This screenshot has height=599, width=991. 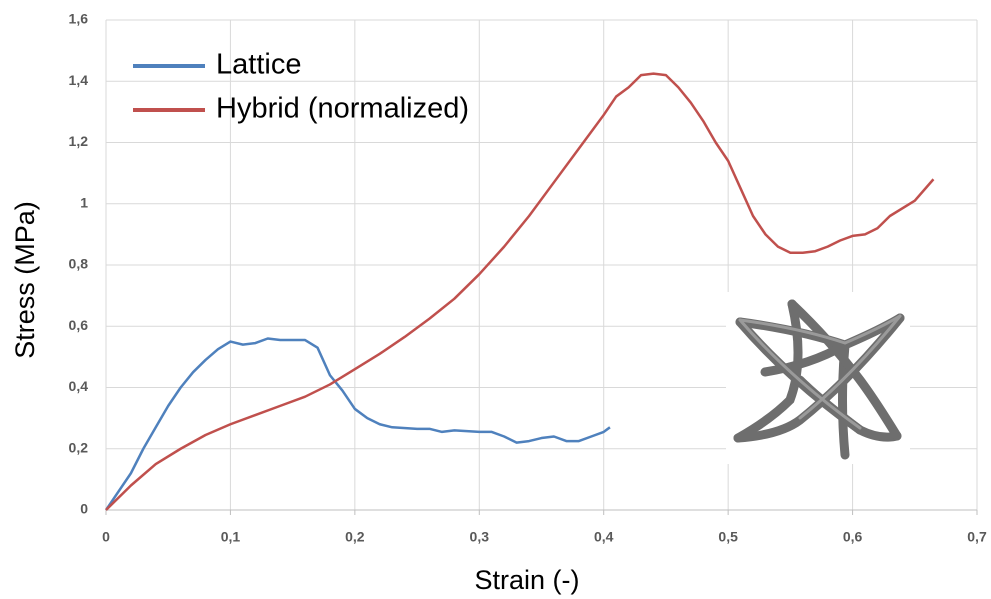 I want to click on x-axis-label: Strain (-), so click(x=526, y=580).